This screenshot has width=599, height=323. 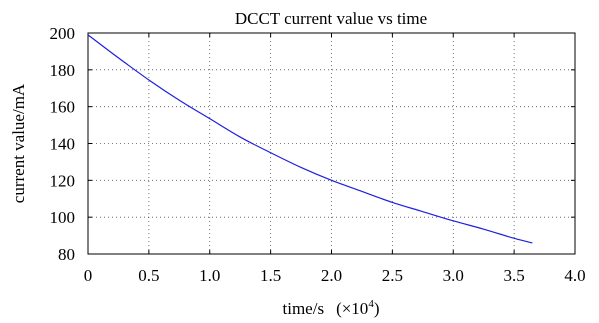 I want to click on x-tick-labels: 0 0.5 1.0 1.5 2.0 2.5 3.0 3.5 4.0, so click(x=335, y=275).